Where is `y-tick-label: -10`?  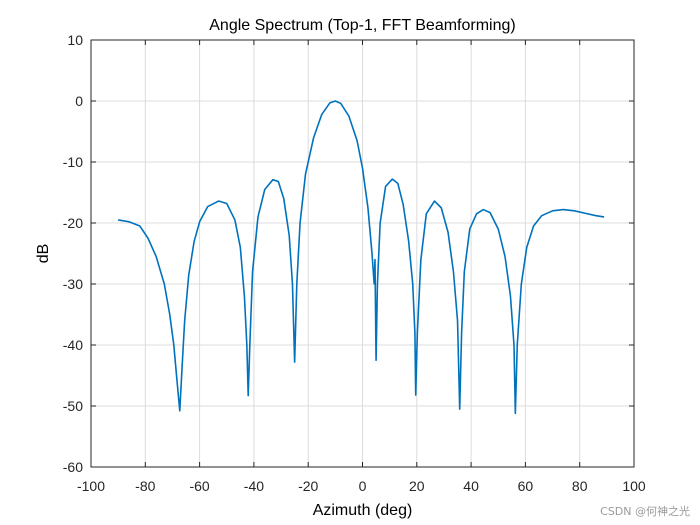
y-tick-label: -10 is located at coordinates (73, 162).